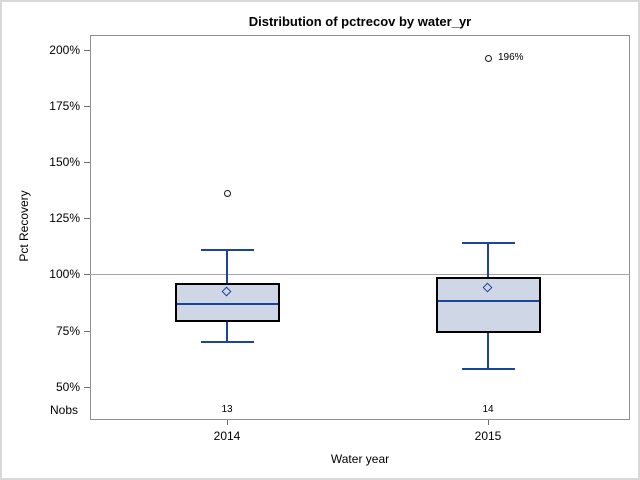 Image resolution: width=640 pixels, height=480 pixels. I want to click on y-tick-label: 175%, so click(64, 105).